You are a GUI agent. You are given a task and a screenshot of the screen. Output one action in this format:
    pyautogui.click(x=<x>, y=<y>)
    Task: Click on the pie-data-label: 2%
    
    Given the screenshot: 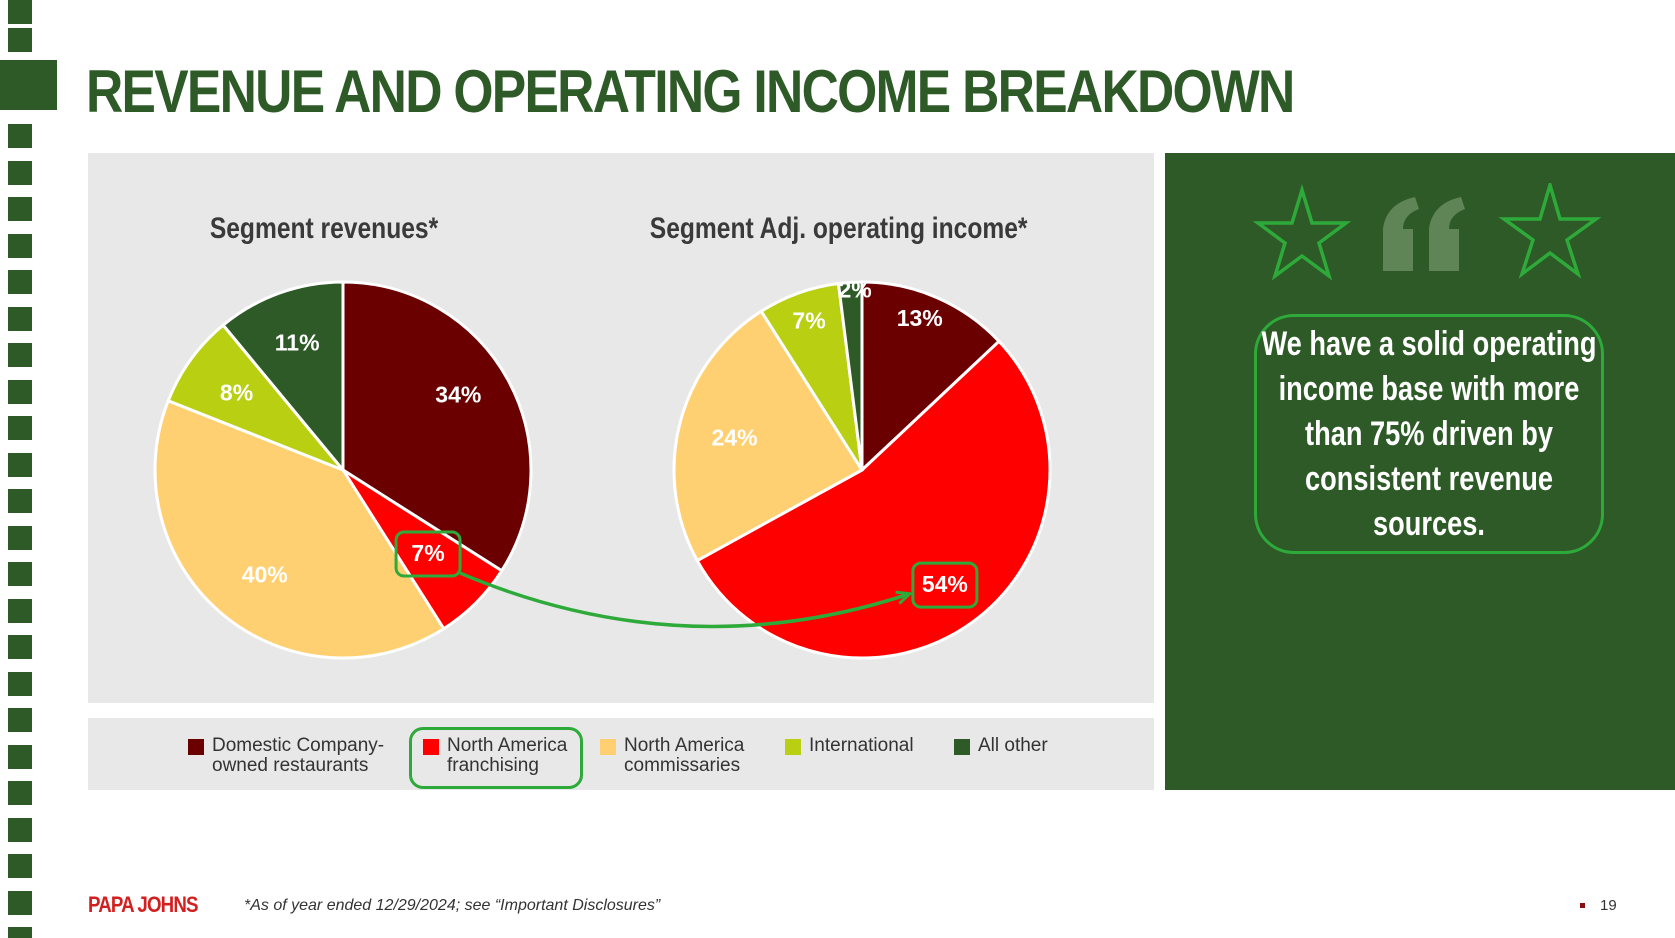 What is the action you would take?
    pyautogui.click(x=855, y=289)
    